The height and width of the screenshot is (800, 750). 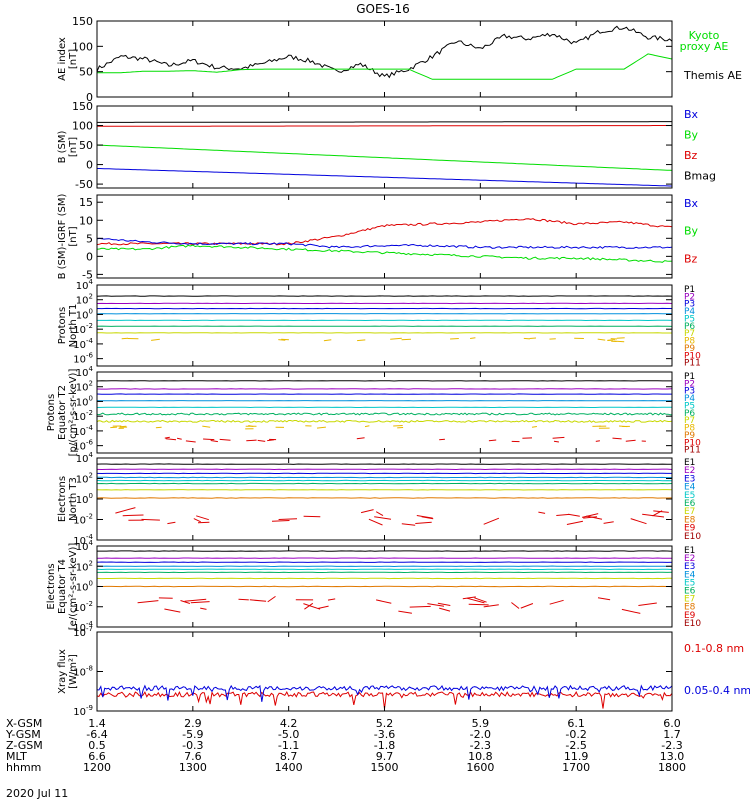 I want to click on x-axis-row-value: 1200, so click(x=97, y=767).